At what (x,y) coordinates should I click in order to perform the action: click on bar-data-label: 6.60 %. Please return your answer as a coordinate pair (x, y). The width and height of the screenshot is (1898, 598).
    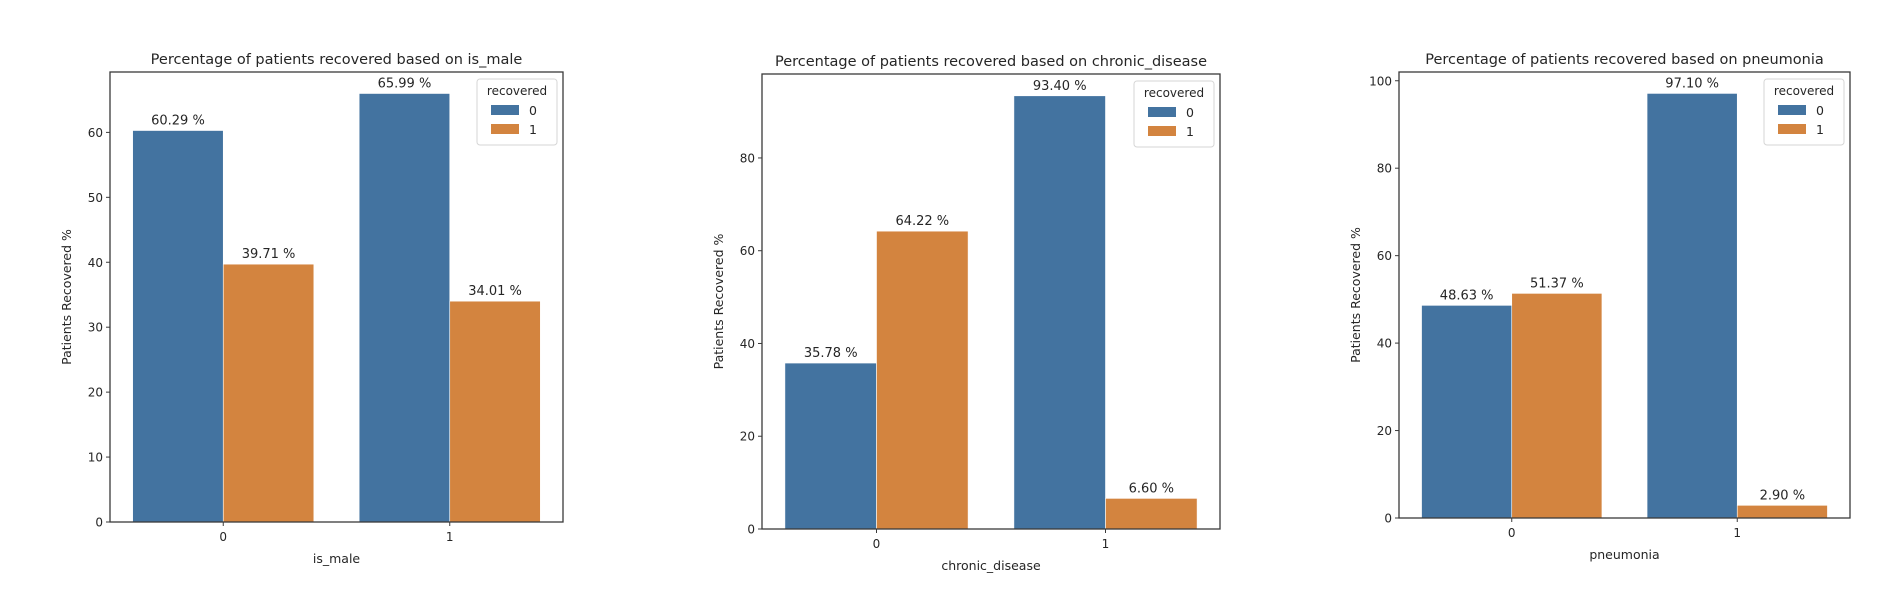
    Looking at the image, I should click on (1151, 488).